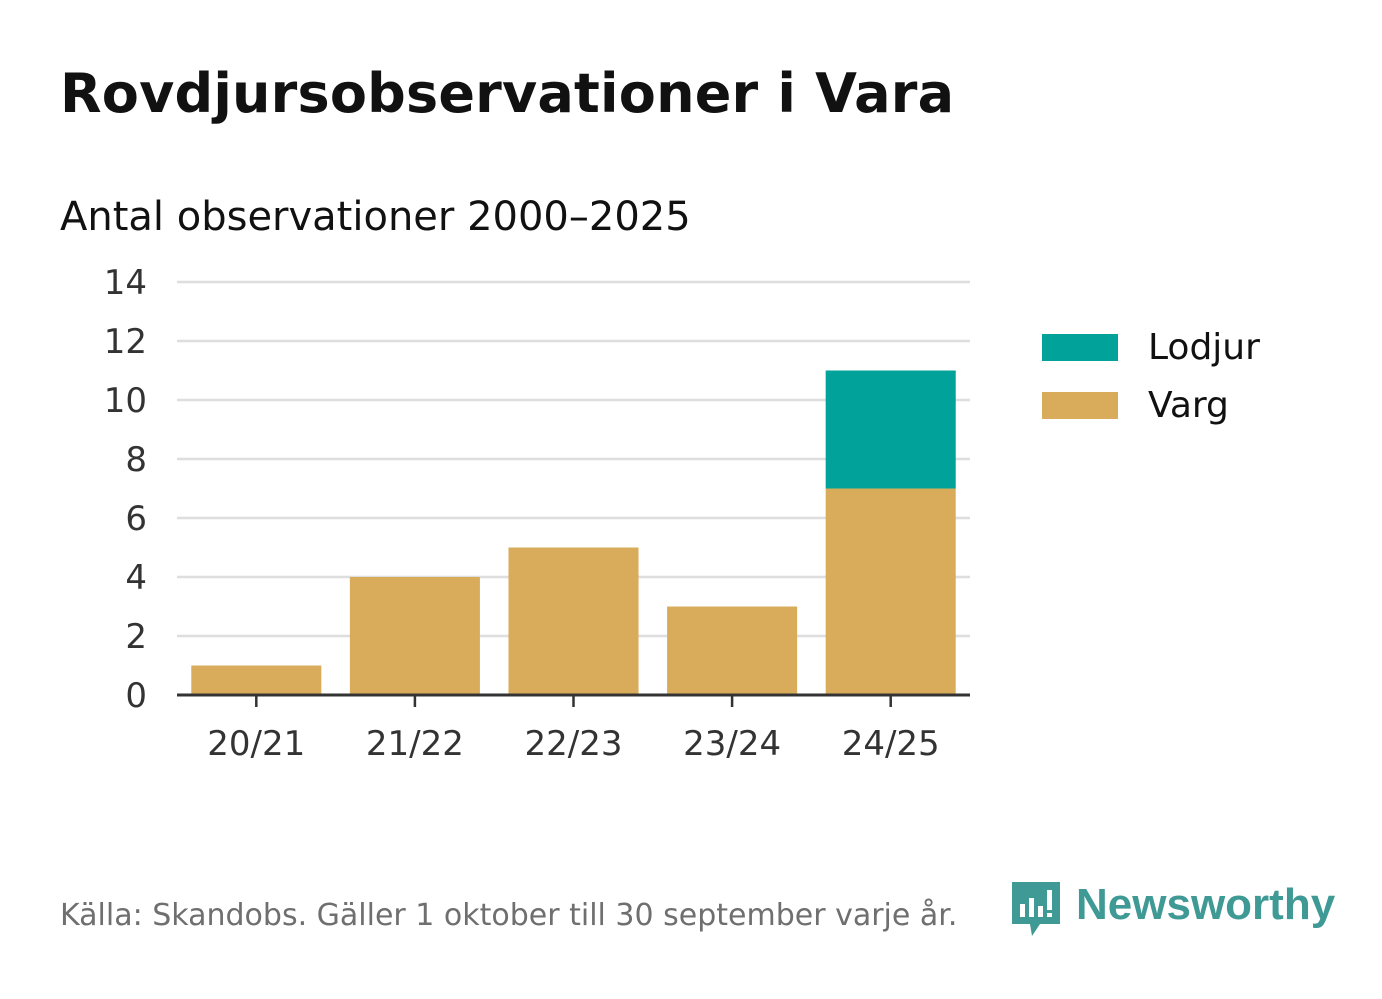  What do you see at coordinates (136, 519) in the screenshot?
I see `y-tick-label-6: 6` at bounding box center [136, 519].